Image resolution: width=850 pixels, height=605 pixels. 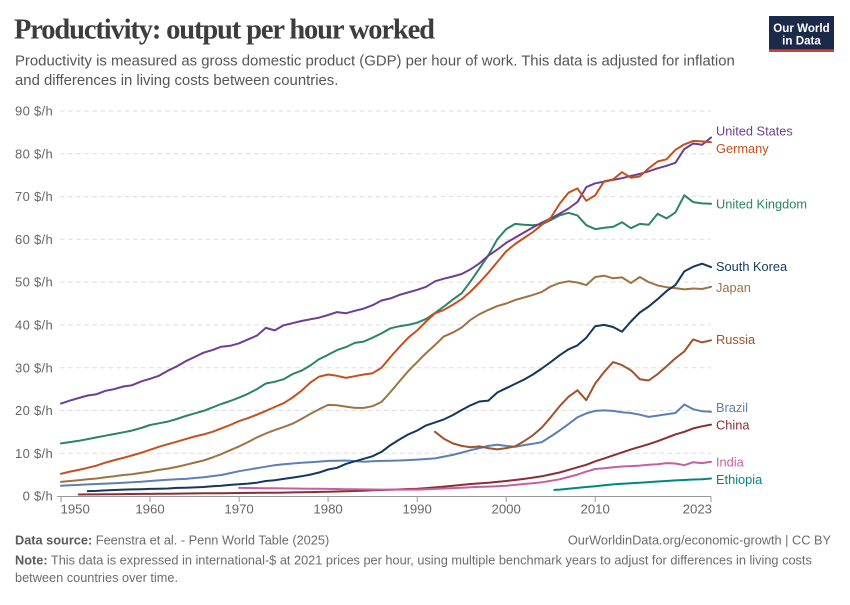 What do you see at coordinates (595, 509) in the screenshot?
I see `svg-text: 2010` at bounding box center [595, 509].